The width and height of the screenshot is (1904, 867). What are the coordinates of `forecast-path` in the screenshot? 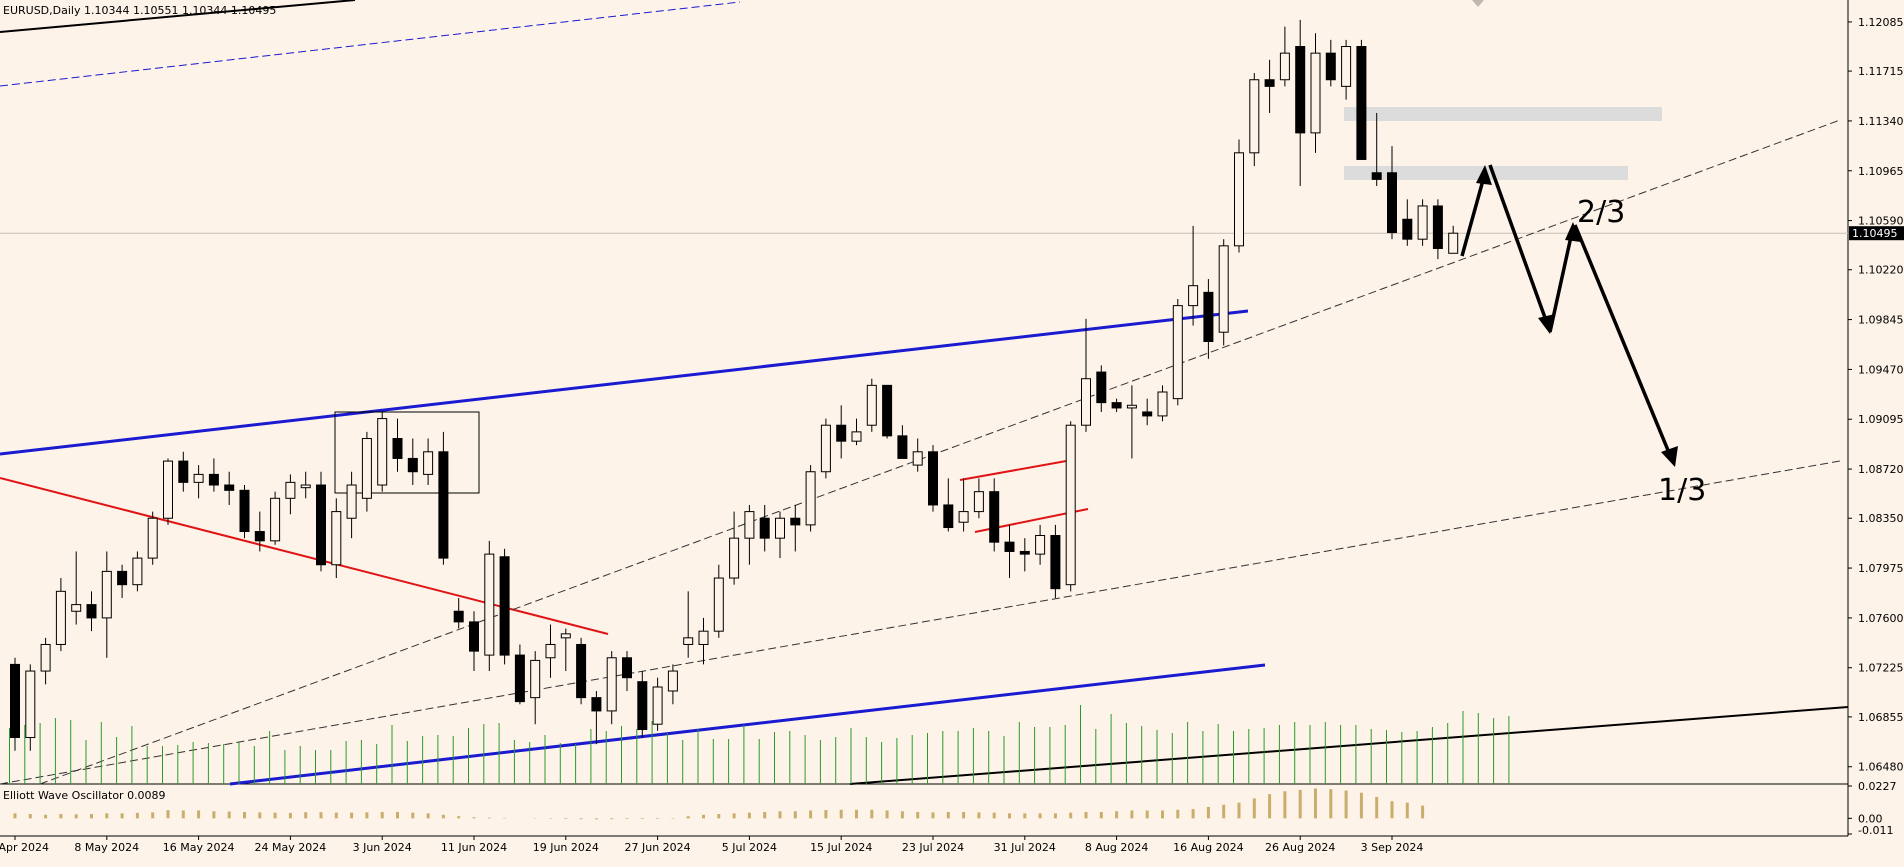 It's located at (1569, 315).